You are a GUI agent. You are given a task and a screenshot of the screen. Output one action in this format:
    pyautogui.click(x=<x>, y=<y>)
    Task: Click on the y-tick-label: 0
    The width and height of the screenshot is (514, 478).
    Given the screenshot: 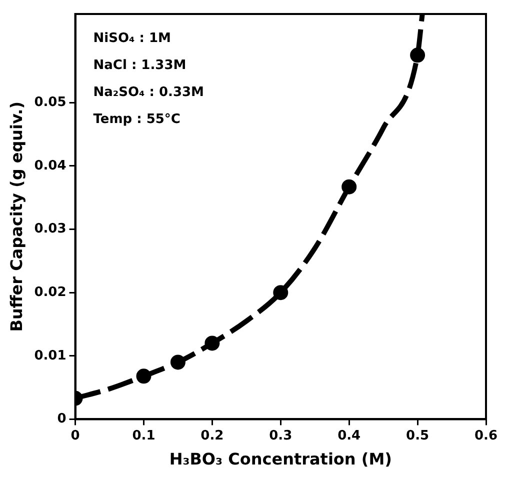 What is the action you would take?
    pyautogui.click(x=61, y=419)
    